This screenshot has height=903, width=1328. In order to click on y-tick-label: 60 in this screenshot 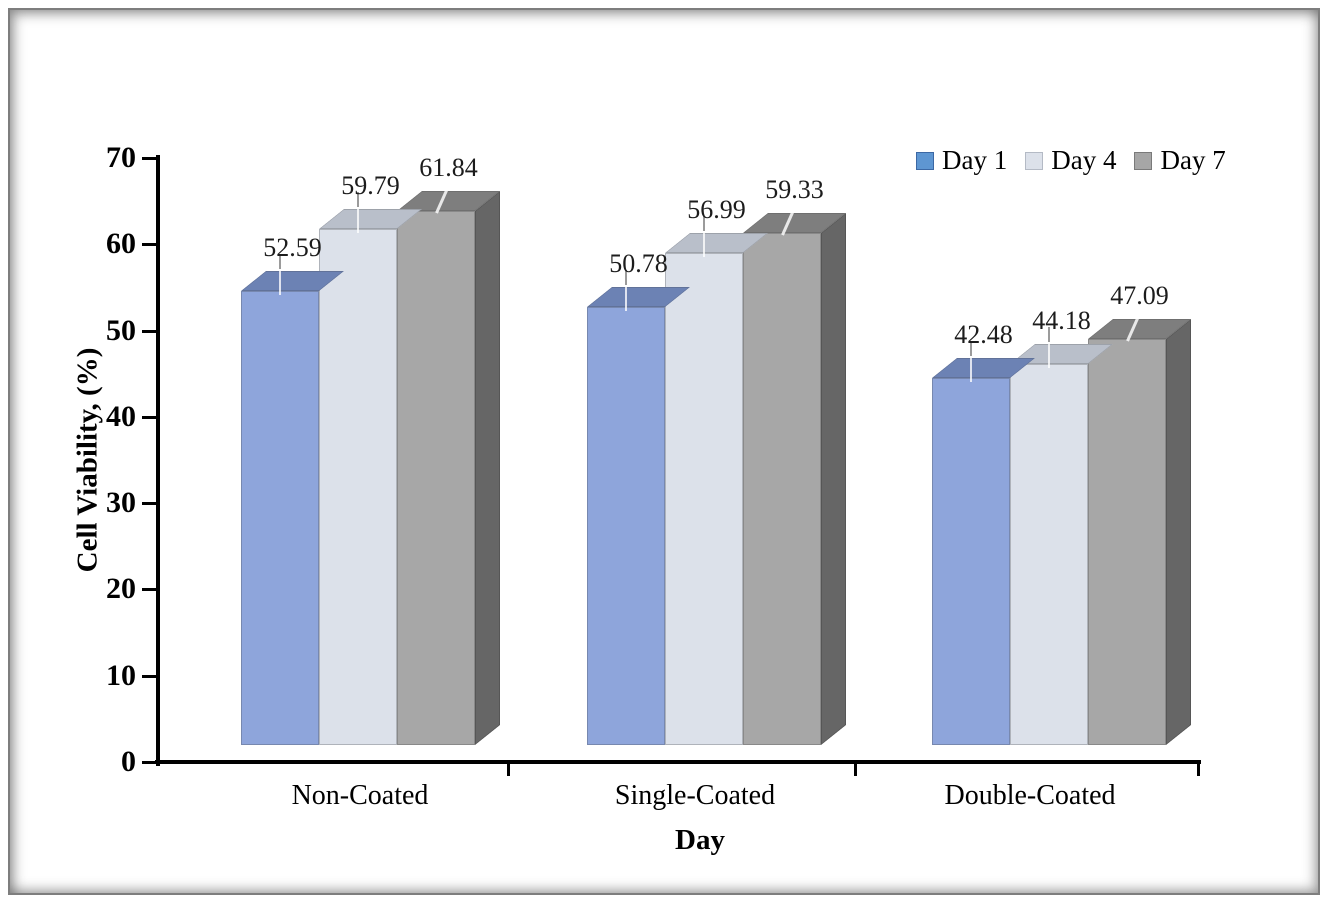, I will do `click(121, 244)`.